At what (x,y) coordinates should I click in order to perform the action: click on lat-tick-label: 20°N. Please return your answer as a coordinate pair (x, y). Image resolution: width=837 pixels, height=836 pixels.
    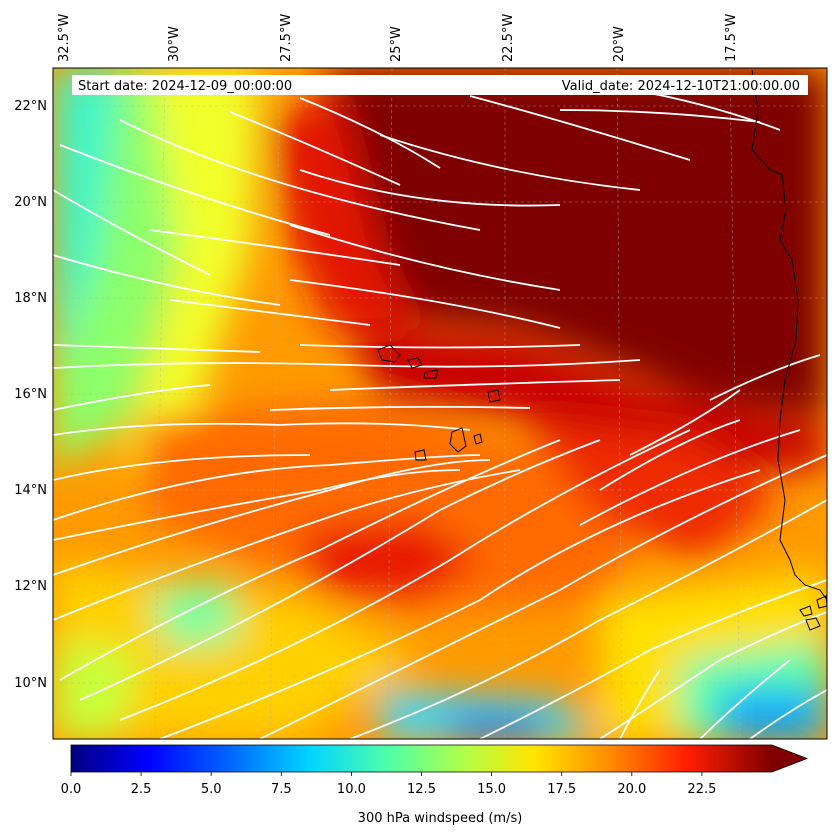
    Looking at the image, I should click on (30, 202).